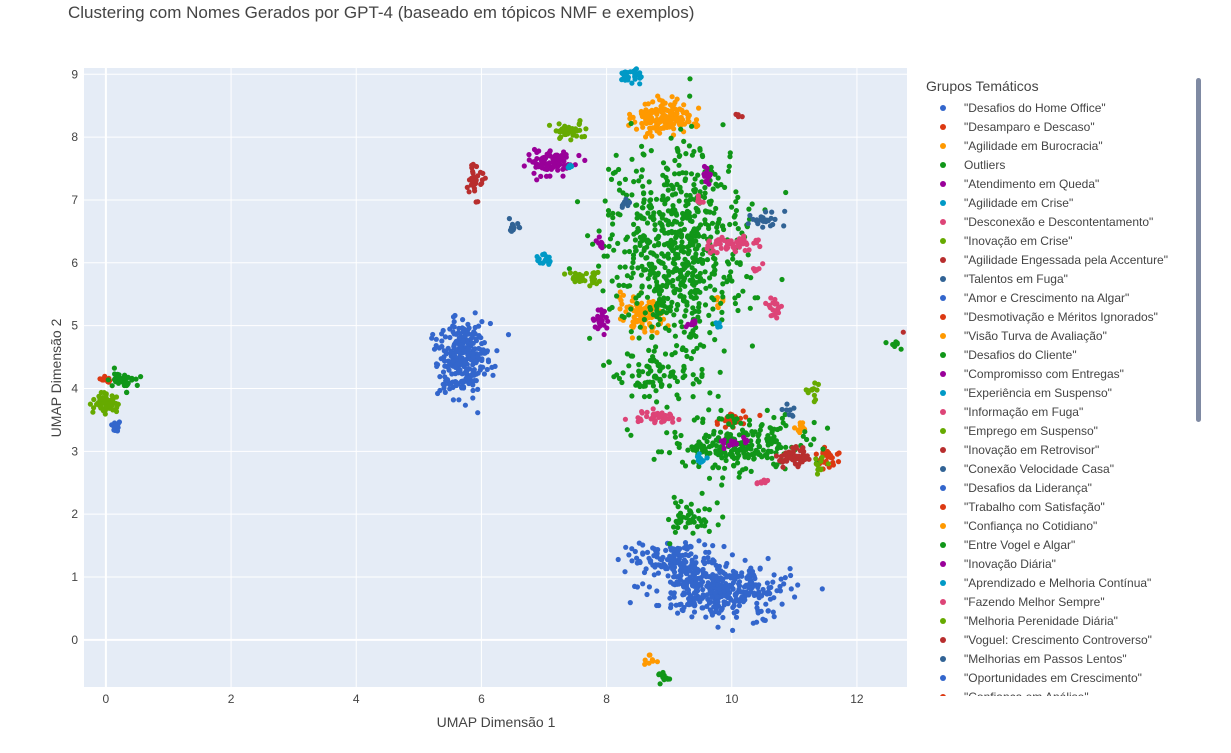 This screenshot has height=753, width=1231. Describe the element at coordinates (1060, 468) in the screenshot. I see `legend-item: "Conexão Velocidade Casa"` at that location.